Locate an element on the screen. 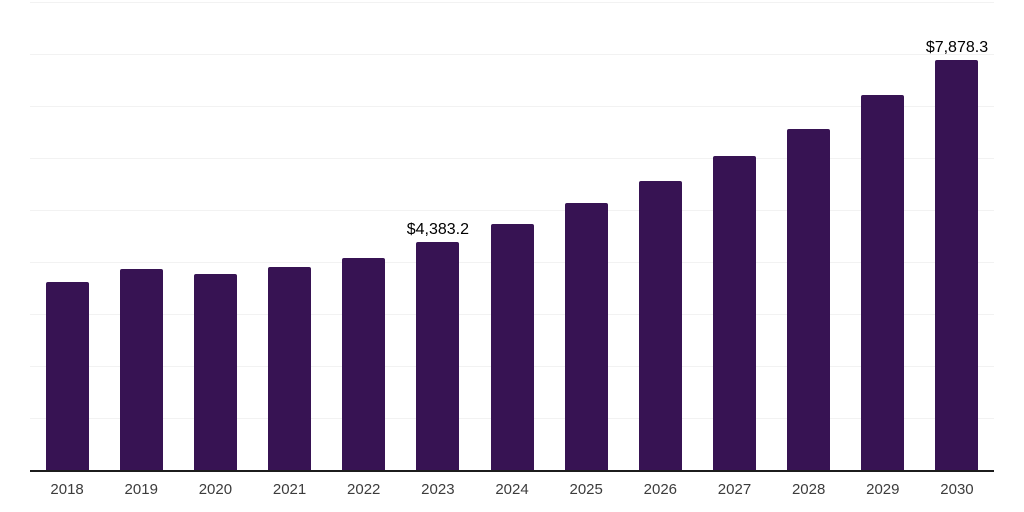 The height and width of the screenshot is (512, 1024). x-axis-tick-2028: 2028 is located at coordinates (808, 489).